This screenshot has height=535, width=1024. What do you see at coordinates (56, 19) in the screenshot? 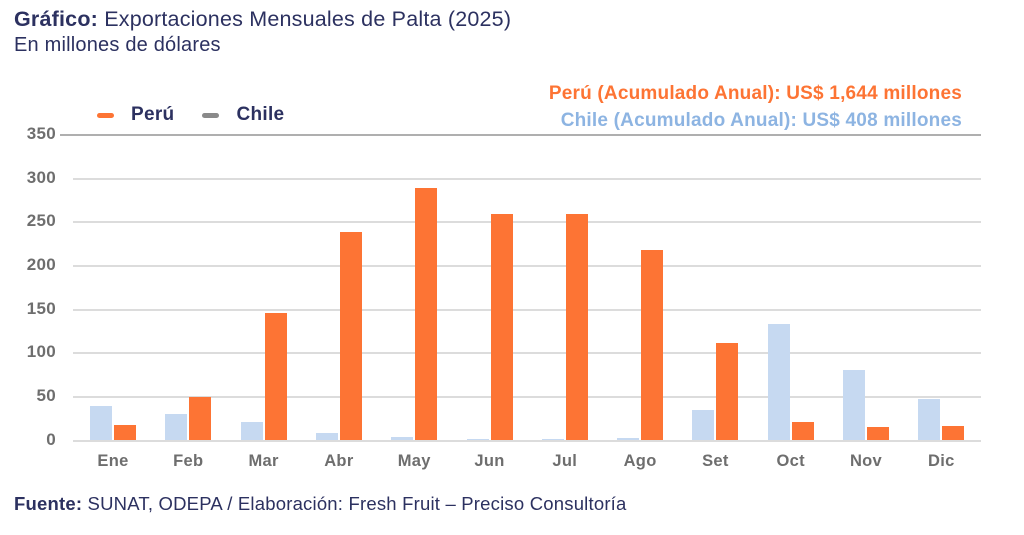
I see `title-prefix: Gráfico:` at bounding box center [56, 19].